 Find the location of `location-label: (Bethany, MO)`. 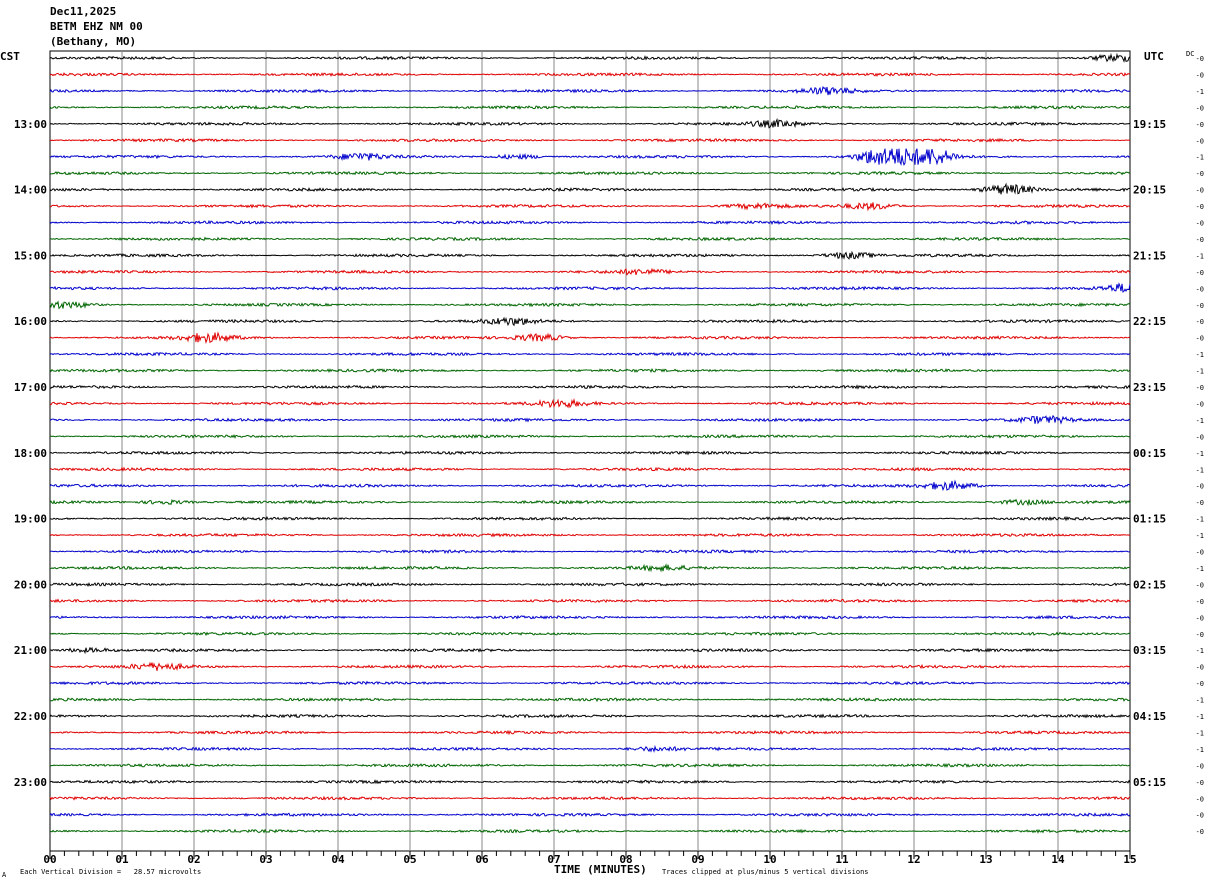

location-label: (Bethany, MO) is located at coordinates (93, 41).